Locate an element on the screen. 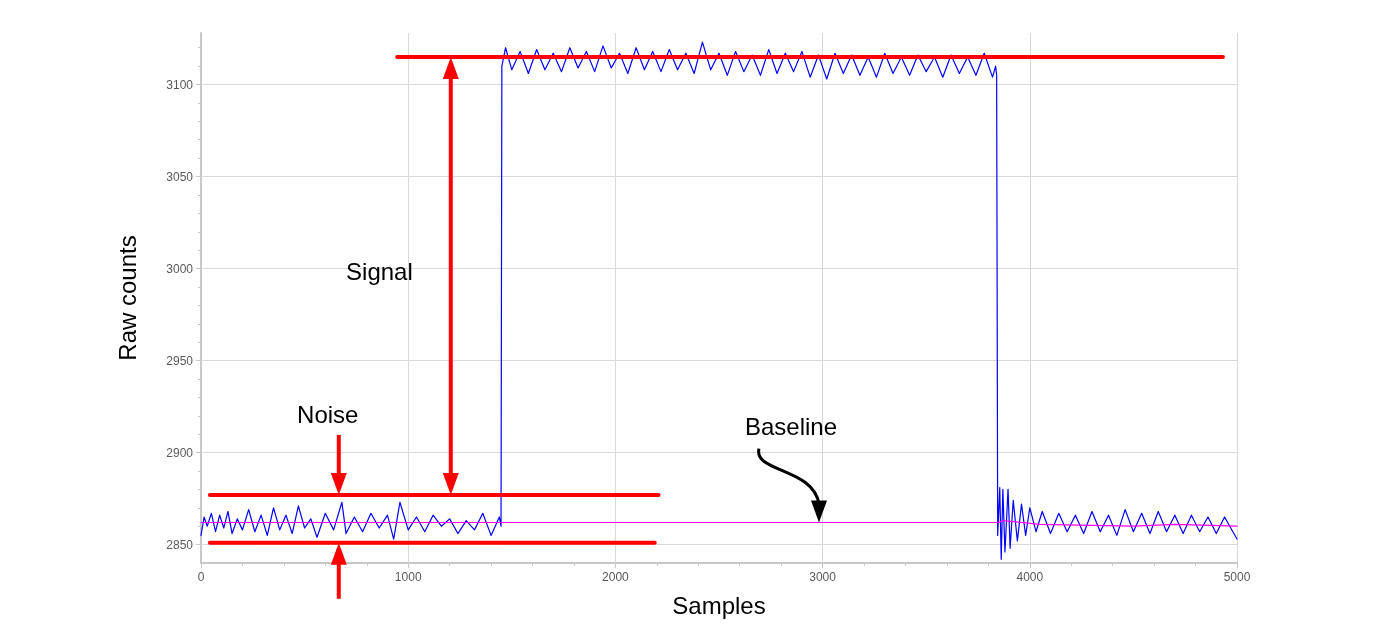 This screenshot has height=631, width=1373. x-tick-label: 2000 is located at coordinates (616, 577).